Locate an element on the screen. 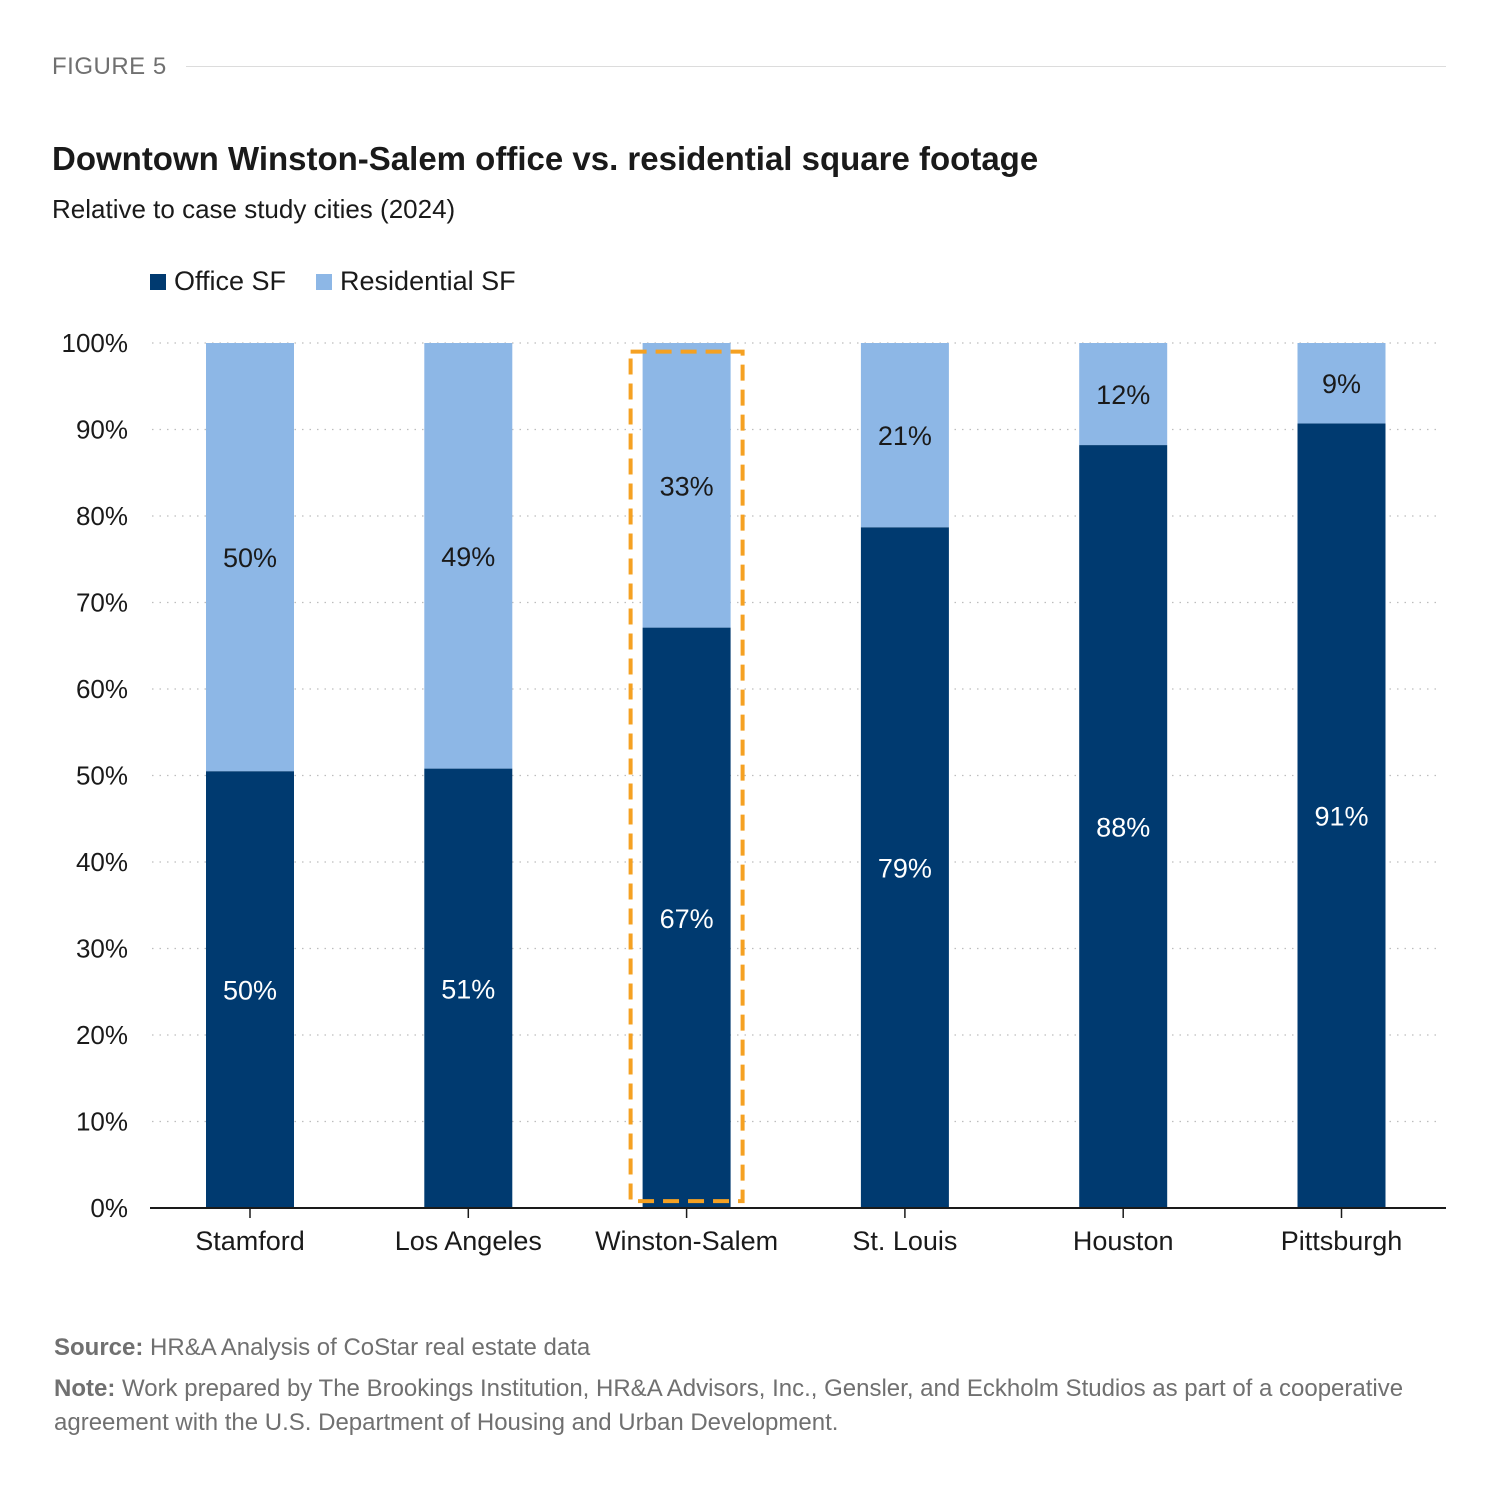  figure-label: FIGURE 5 is located at coordinates (109, 66).